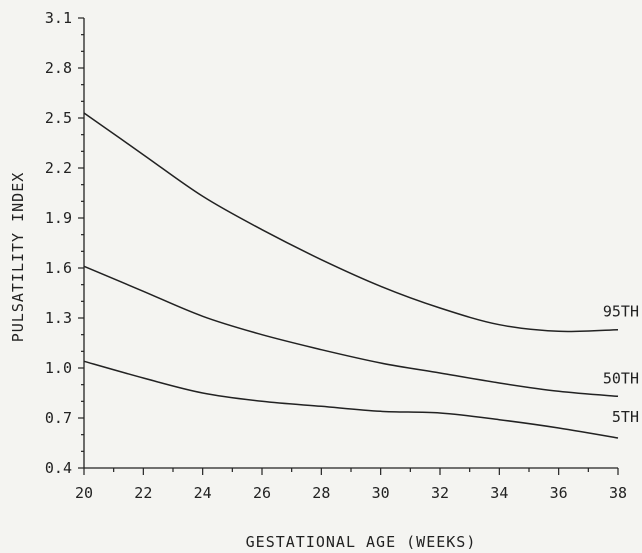 The image size is (642, 553). What do you see at coordinates (58, 468) in the screenshot?
I see `y-tick-label: 0.4` at bounding box center [58, 468].